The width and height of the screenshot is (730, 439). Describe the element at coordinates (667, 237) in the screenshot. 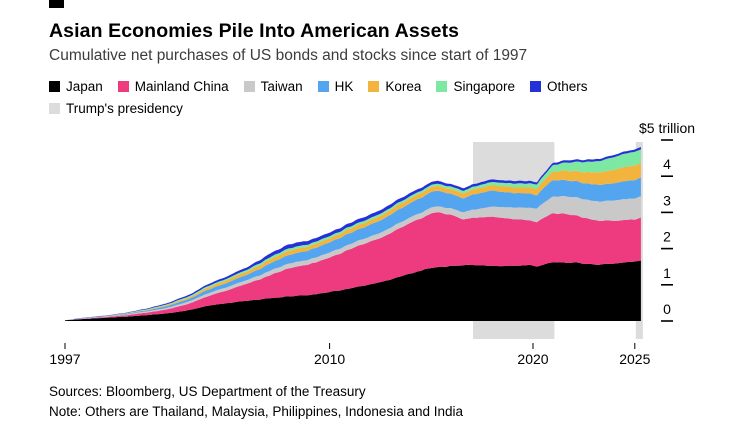

I see `y-axis-label: 2` at that location.